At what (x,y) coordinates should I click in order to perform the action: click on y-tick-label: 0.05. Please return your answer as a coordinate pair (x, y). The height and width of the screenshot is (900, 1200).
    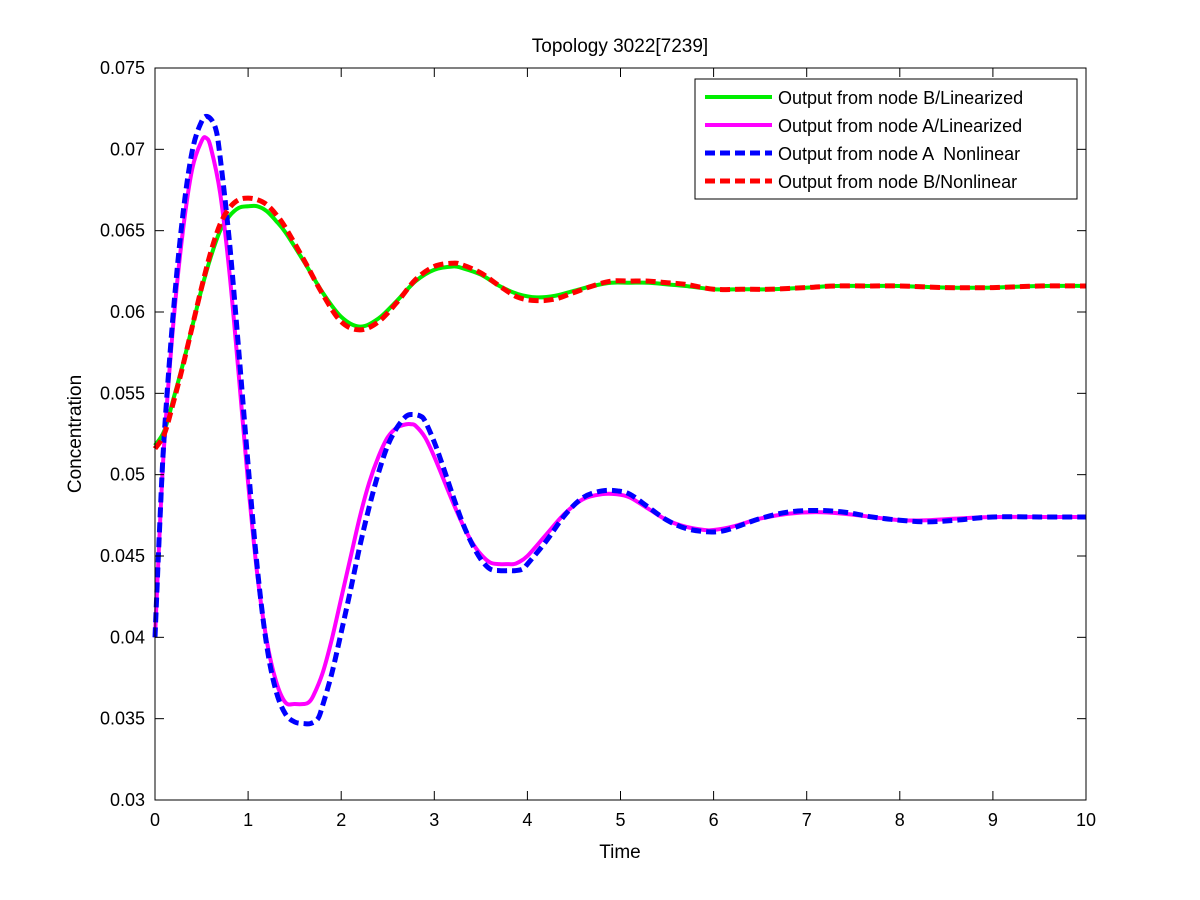
    Looking at the image, I should click on (127, 475).